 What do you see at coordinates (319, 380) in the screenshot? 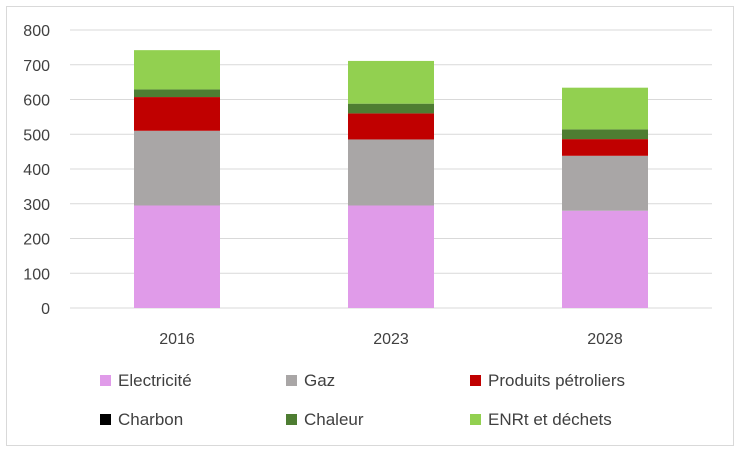
I see `legend-label: Gaz` at bounding box center [319, 380].